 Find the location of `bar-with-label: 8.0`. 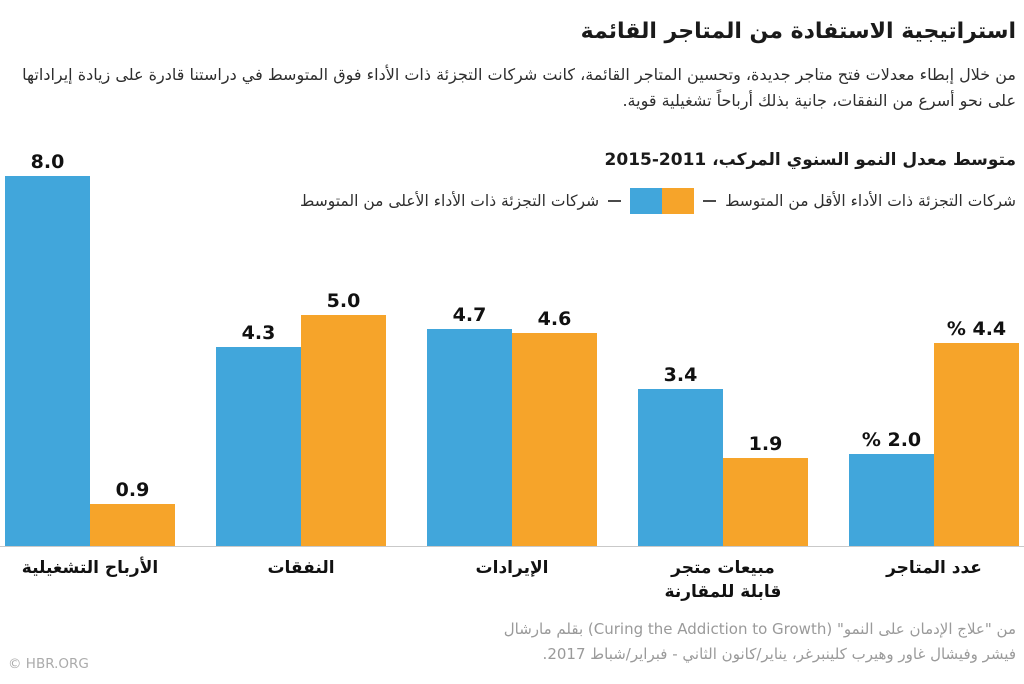

bar-with-label: 8.0 is located at coordinates (47, 348).